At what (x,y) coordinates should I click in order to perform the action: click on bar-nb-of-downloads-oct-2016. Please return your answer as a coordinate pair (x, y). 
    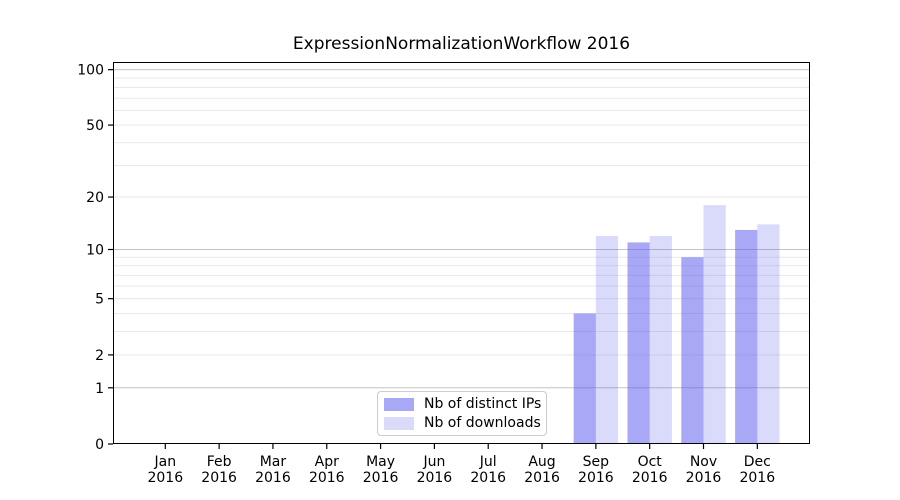
    Looking at the image, I should click on (660, 339).